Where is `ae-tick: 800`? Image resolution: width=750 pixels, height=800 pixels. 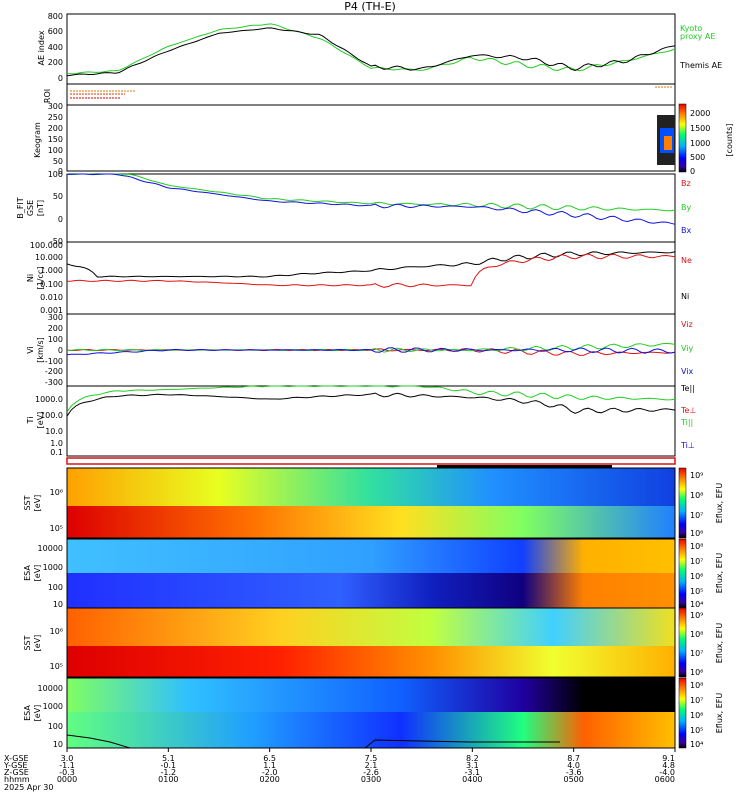
ae-tick: 800 is located at coordinates (55, 16).